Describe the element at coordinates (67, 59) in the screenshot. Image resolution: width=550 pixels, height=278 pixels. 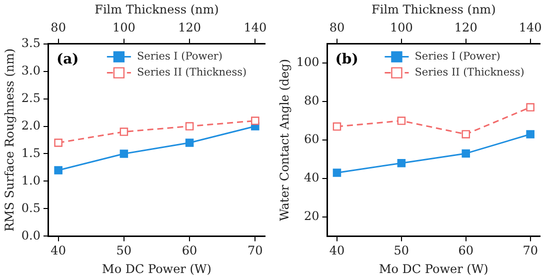
I see `annotation: (a)` at that location.